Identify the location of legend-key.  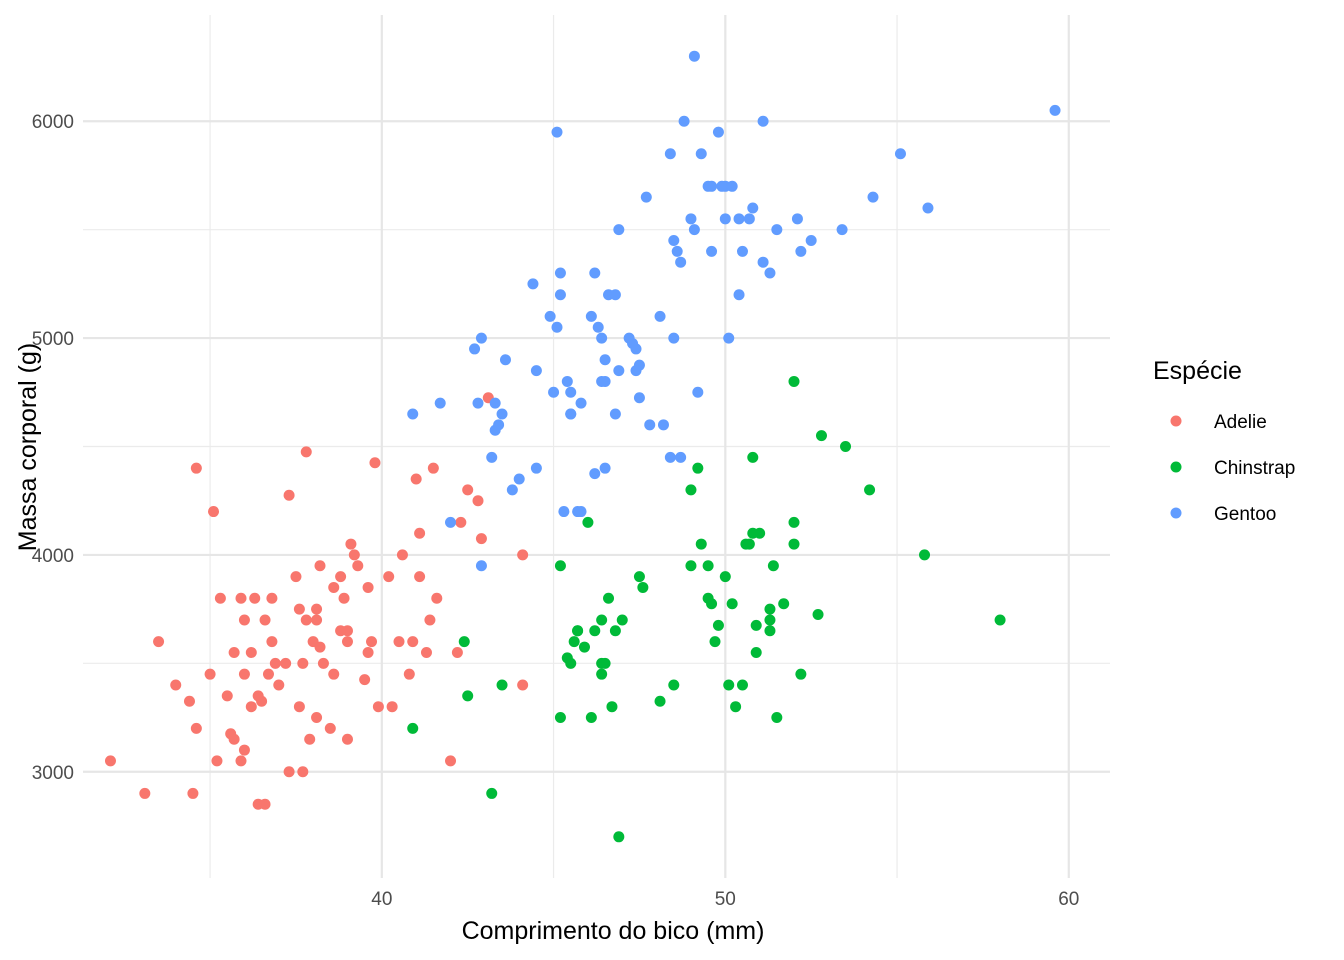
(1176, 513).